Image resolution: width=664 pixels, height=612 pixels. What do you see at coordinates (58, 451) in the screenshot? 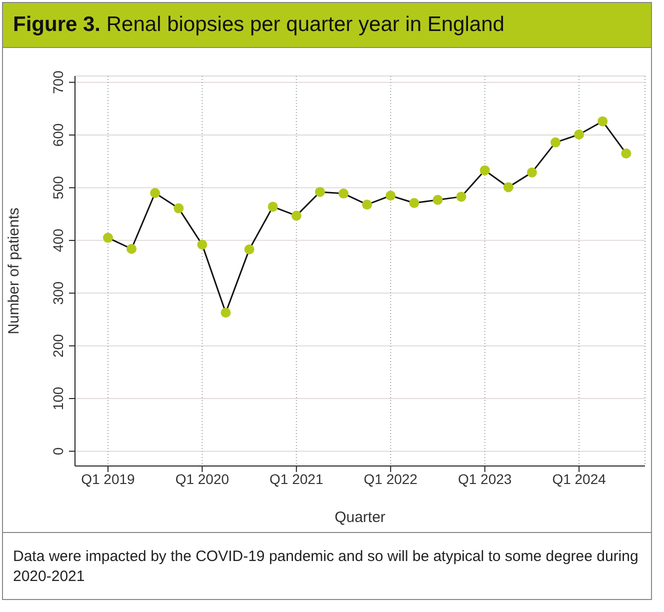
I see `y-tick-label: 0` at bounding box center [58, 451].